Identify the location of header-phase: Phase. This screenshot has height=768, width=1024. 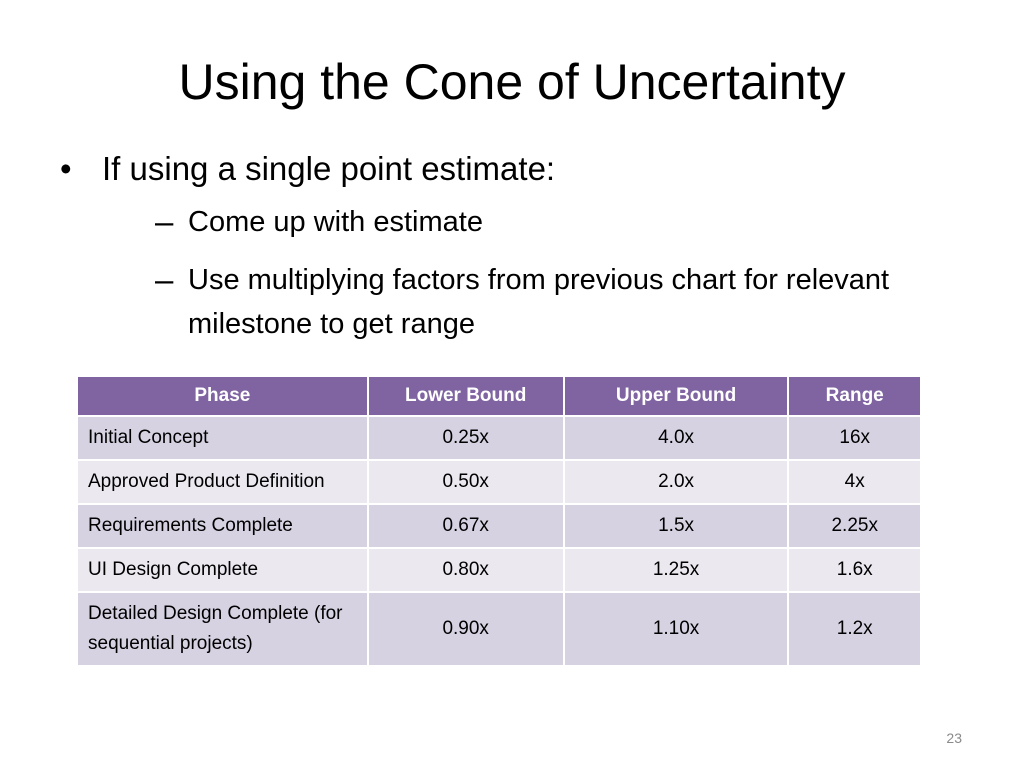
(222, 396).